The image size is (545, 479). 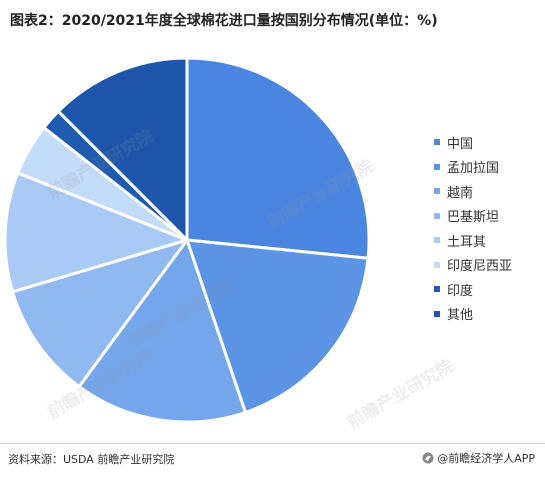 I want to click on brand-credit: @前瞻经济学人APP, so click(x=478, y=458).